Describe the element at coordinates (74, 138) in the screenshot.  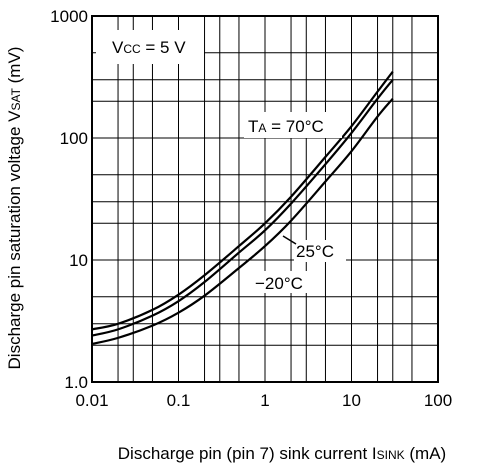
I see `y-tick-label: 100` at that location.